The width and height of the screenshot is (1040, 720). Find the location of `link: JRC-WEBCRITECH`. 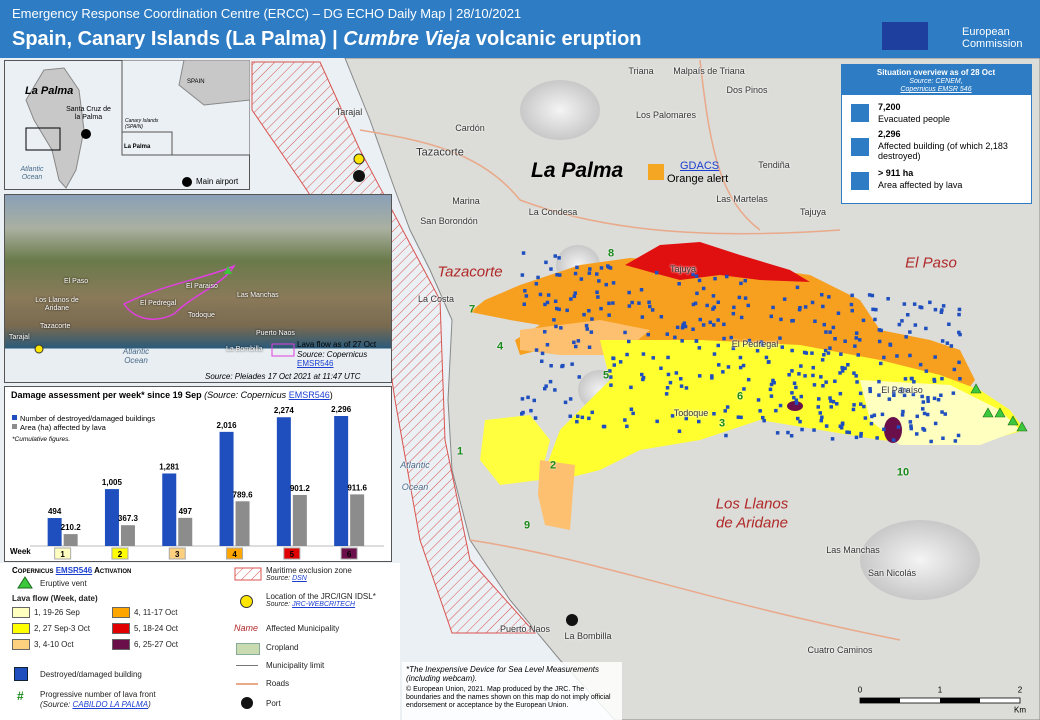

link: JRC-WEBCRITECH is located at coordinates (324, 604).